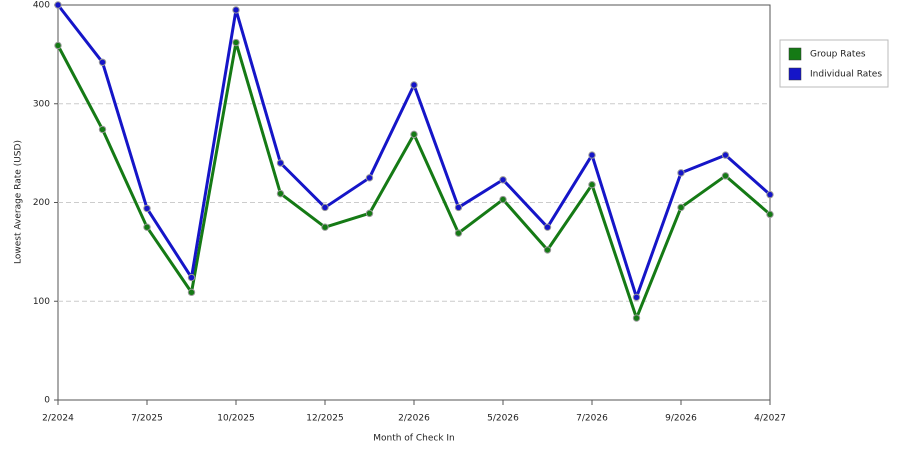 This screenshot has width=900, height=454. I want to click on x-tick-label: 2/2024, so click(58, 419).